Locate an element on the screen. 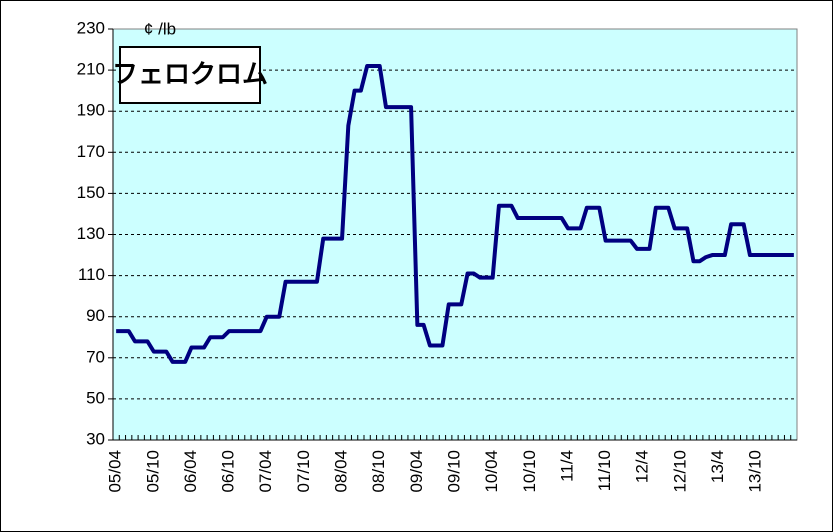 This screenshot has width=833, height=532. y-tick-label: 150 is located at coordinates (91, 192).